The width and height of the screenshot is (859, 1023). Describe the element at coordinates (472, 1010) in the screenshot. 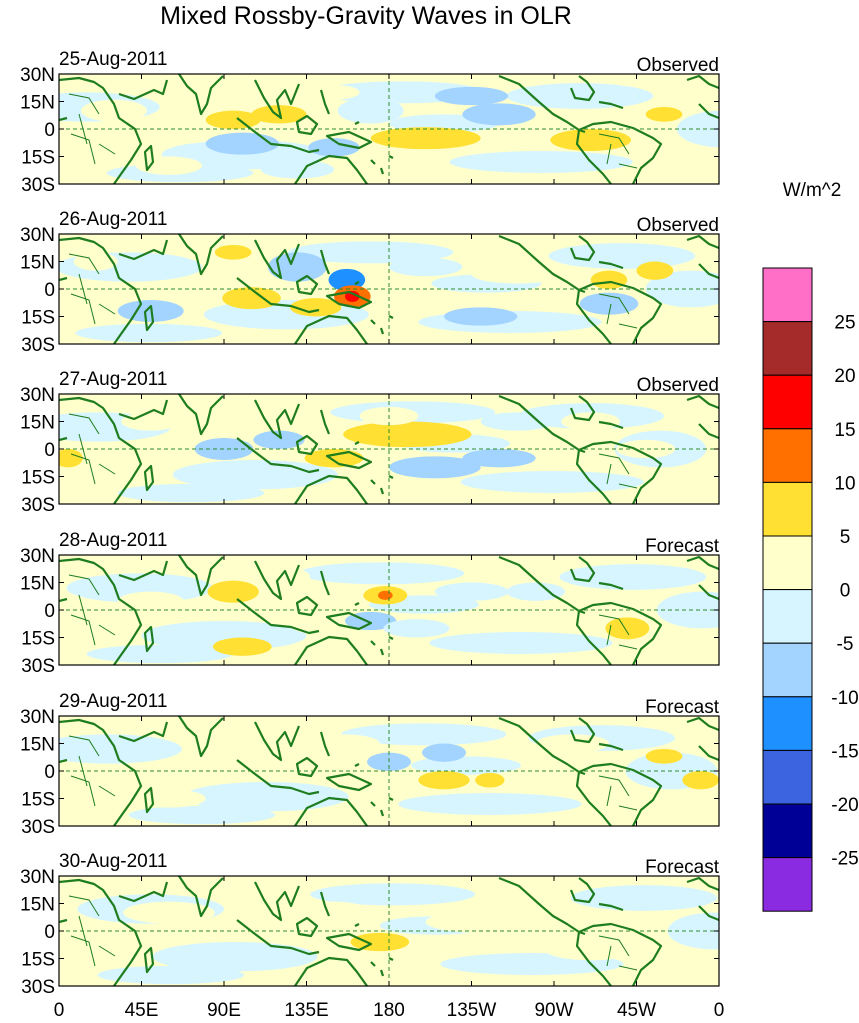

I see `lon-tick-label: 135W` at that location.